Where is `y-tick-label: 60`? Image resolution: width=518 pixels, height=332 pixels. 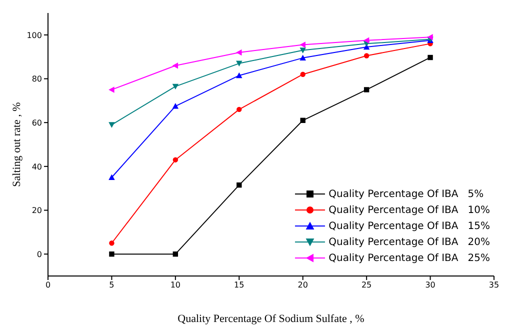 y-tick-label: 60 is located at coordinates (37, 123).